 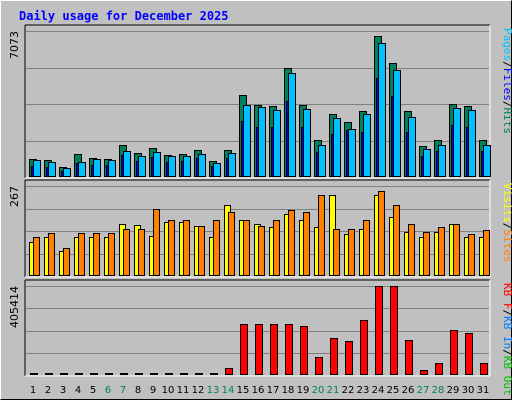 I want to click on day-tick-label: 4, so click(x=78, y=390).